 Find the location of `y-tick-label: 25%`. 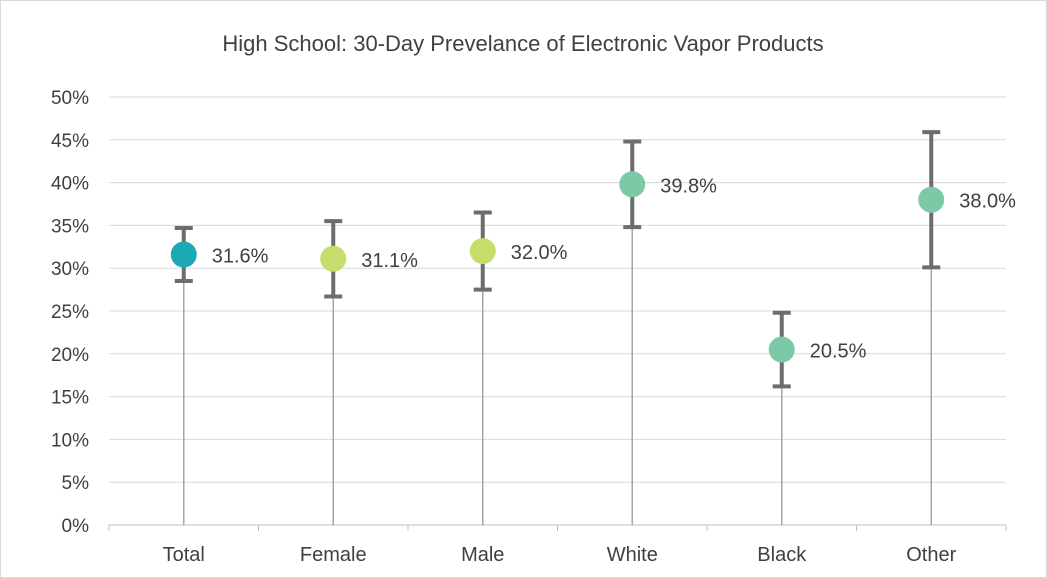

y-tick-label: 25% is located at coordinates (70, 312).